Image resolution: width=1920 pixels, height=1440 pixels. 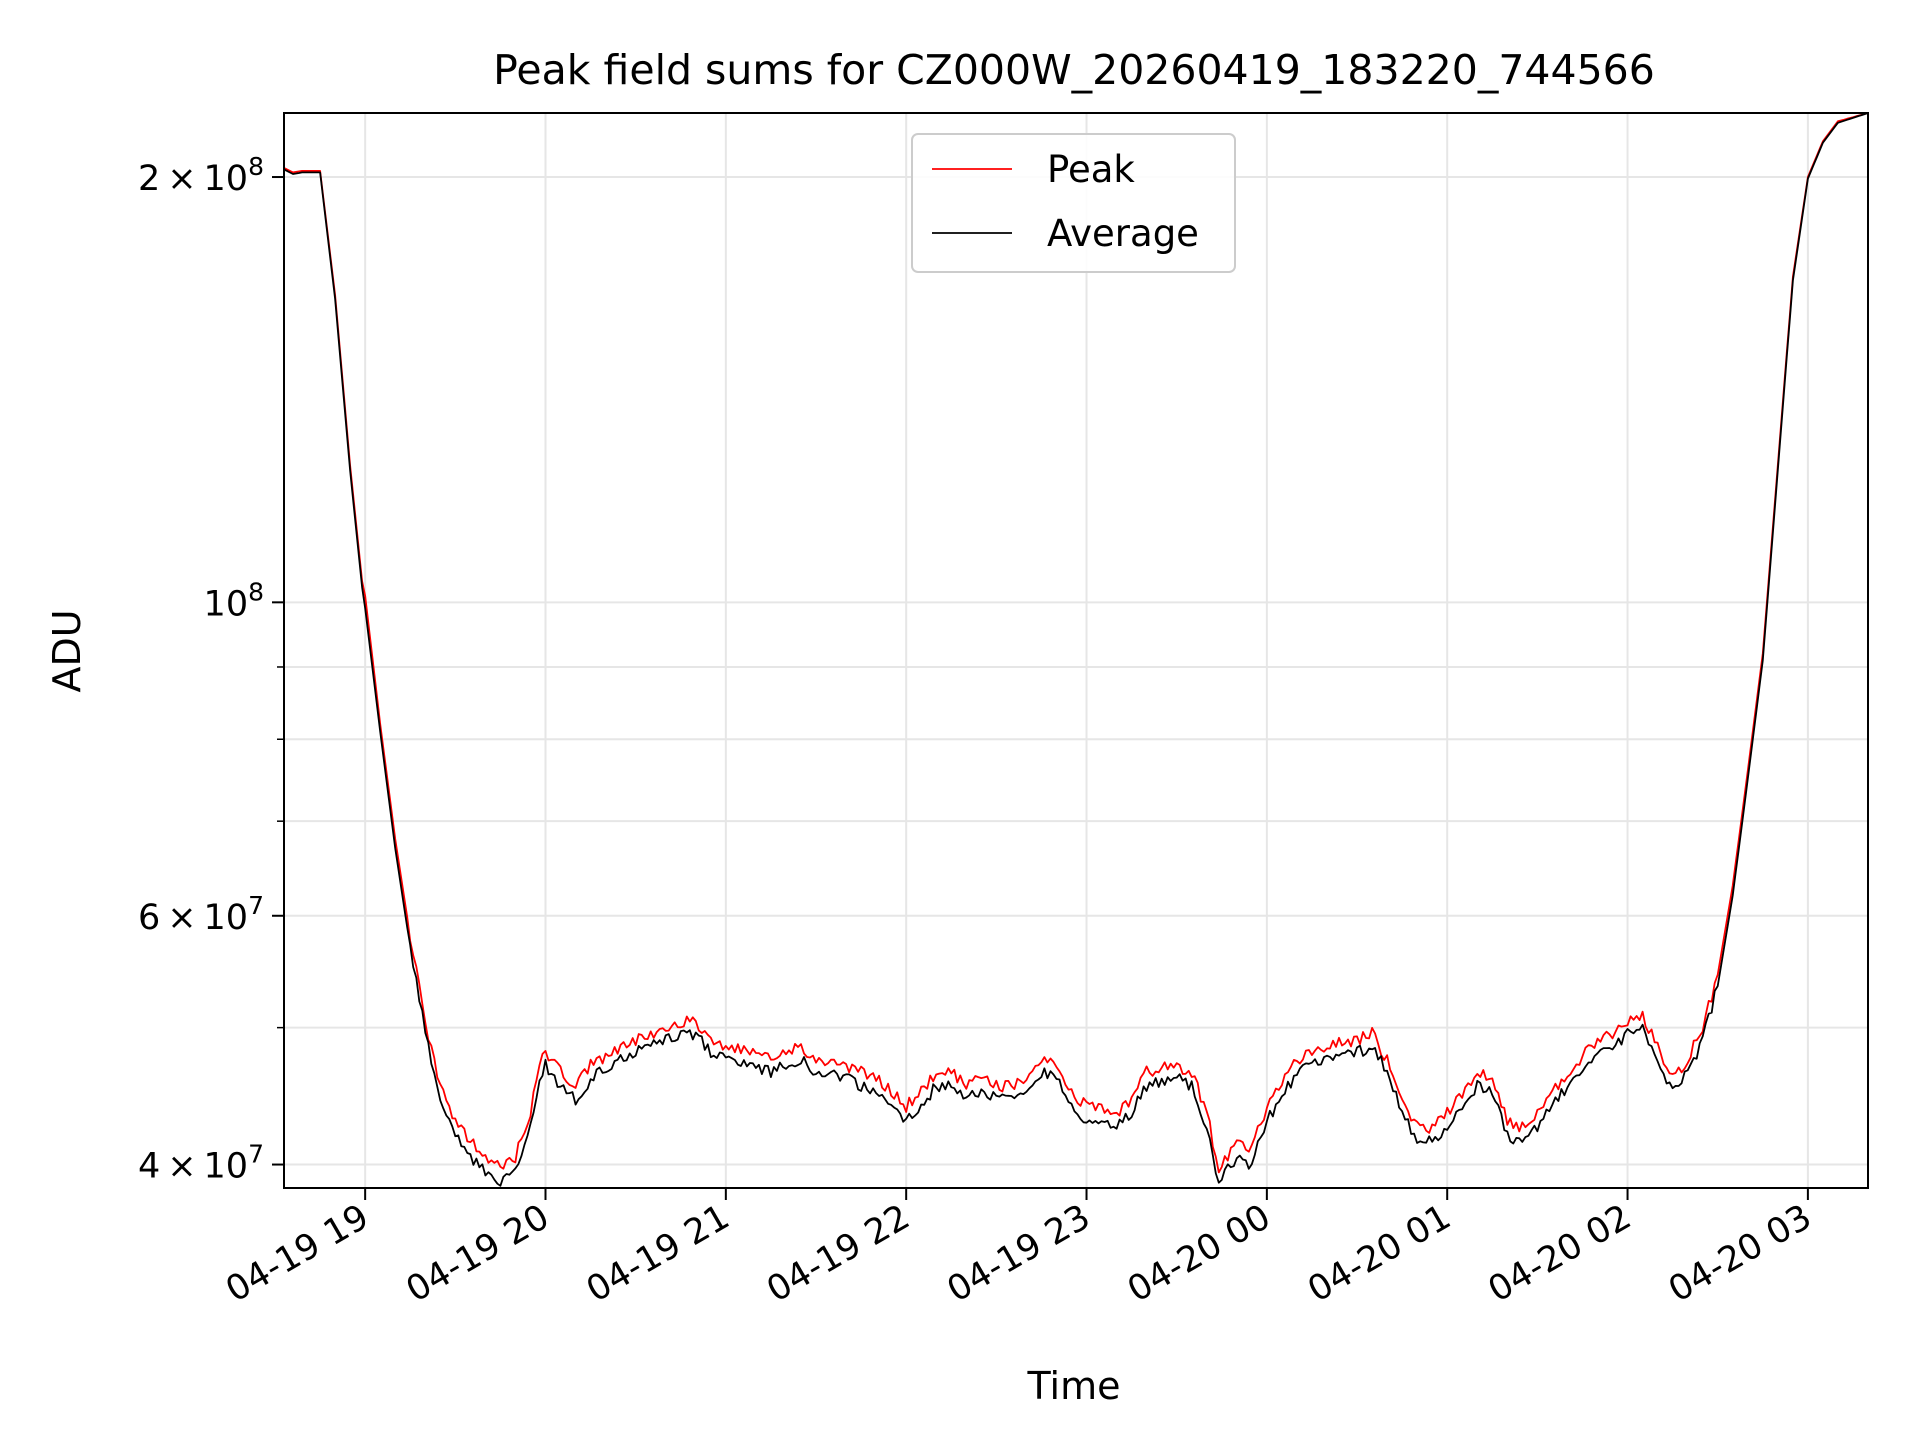 I want to click on x-tick-label: 04-19 22, so click(x=838, y=1253).